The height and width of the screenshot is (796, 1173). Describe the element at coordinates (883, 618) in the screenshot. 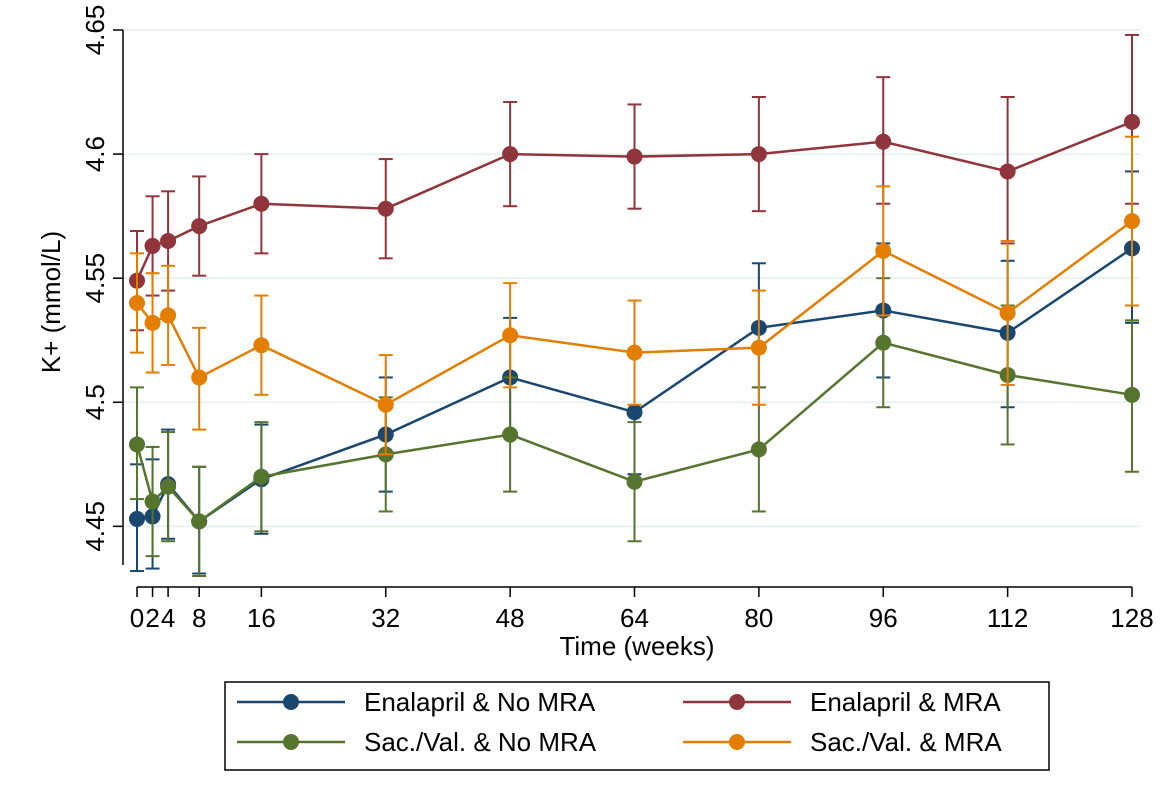

I see `x-tick-label: 96` at that location.